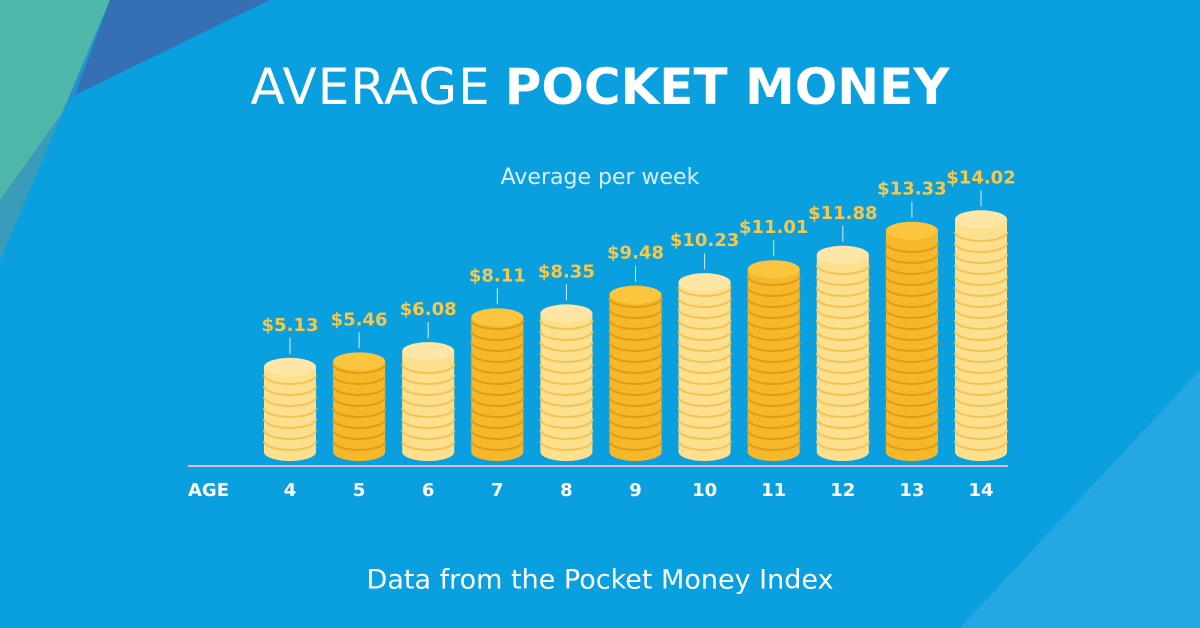 This screenshot has width=1200, height=628. What do you see at coordinates (600, 177) in the screenshot?
I see `subtitle: Average per week` at bounding box center [600, 177].